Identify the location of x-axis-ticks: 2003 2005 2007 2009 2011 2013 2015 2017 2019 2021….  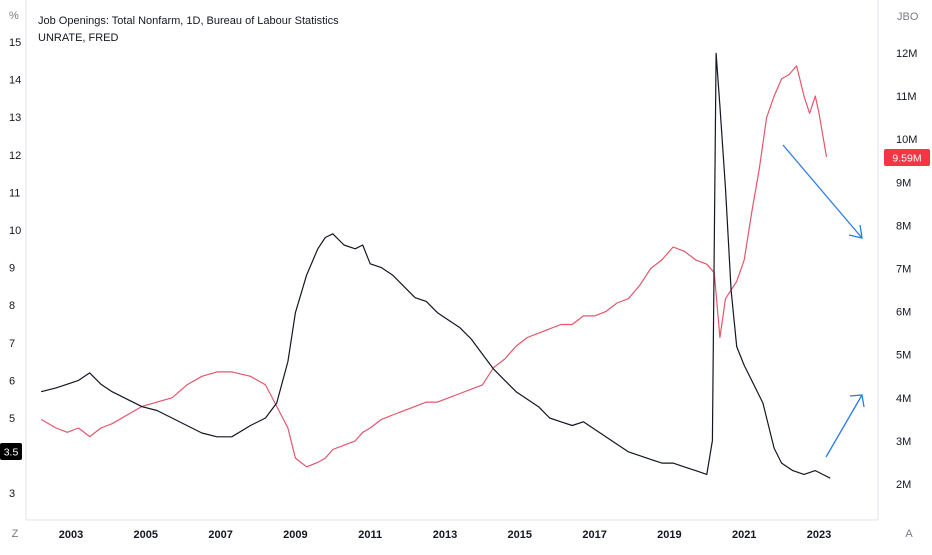
(445, 535).